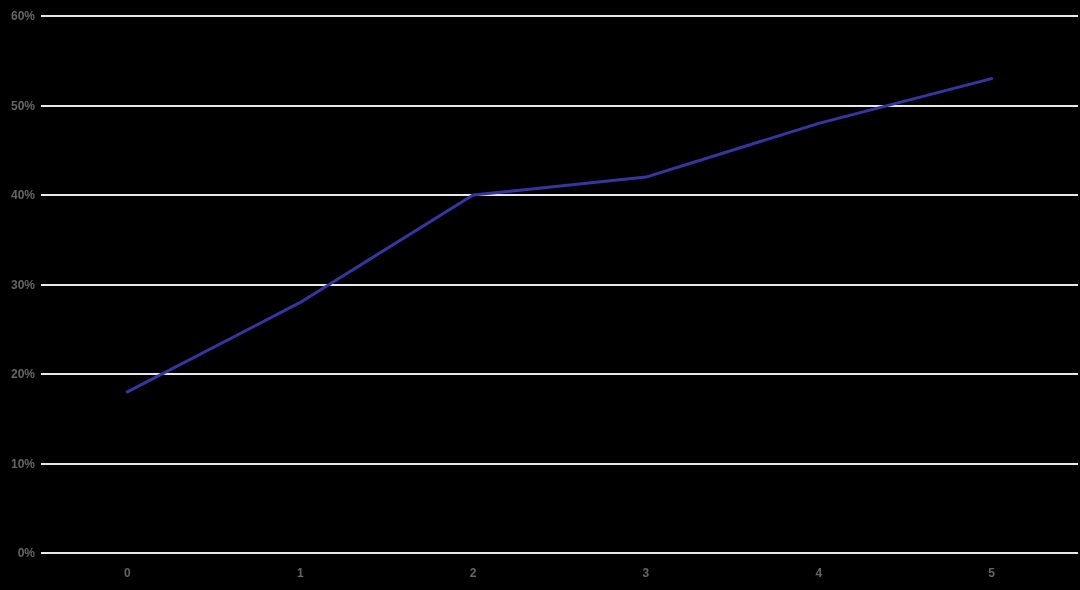  I want to click on x-tick-label: 3, so click(646, 573).